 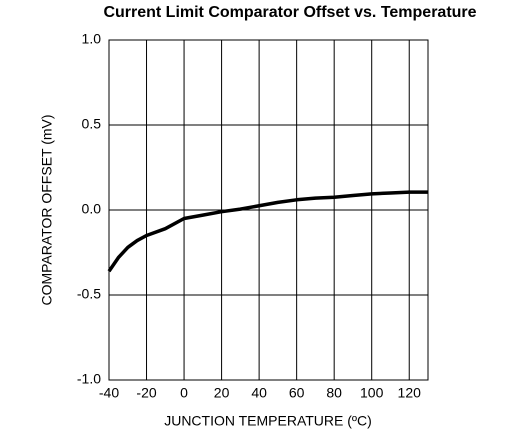 What do you see at coordinates (92, 209) in the screenshot?
I see `y-tick-label: 0.0` at bounding box center [92, 209].